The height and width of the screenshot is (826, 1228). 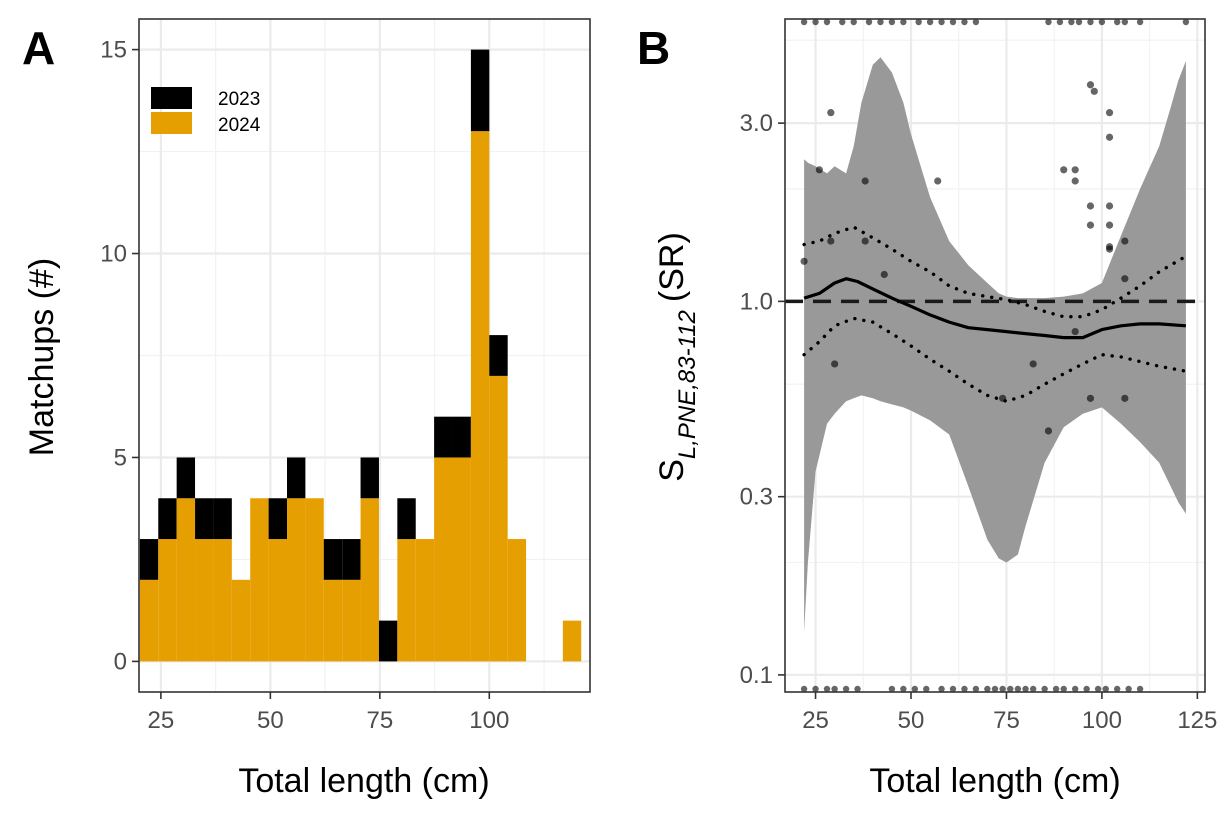 I want to click on x-tick-label: 125, so click(x=1197, y=720).